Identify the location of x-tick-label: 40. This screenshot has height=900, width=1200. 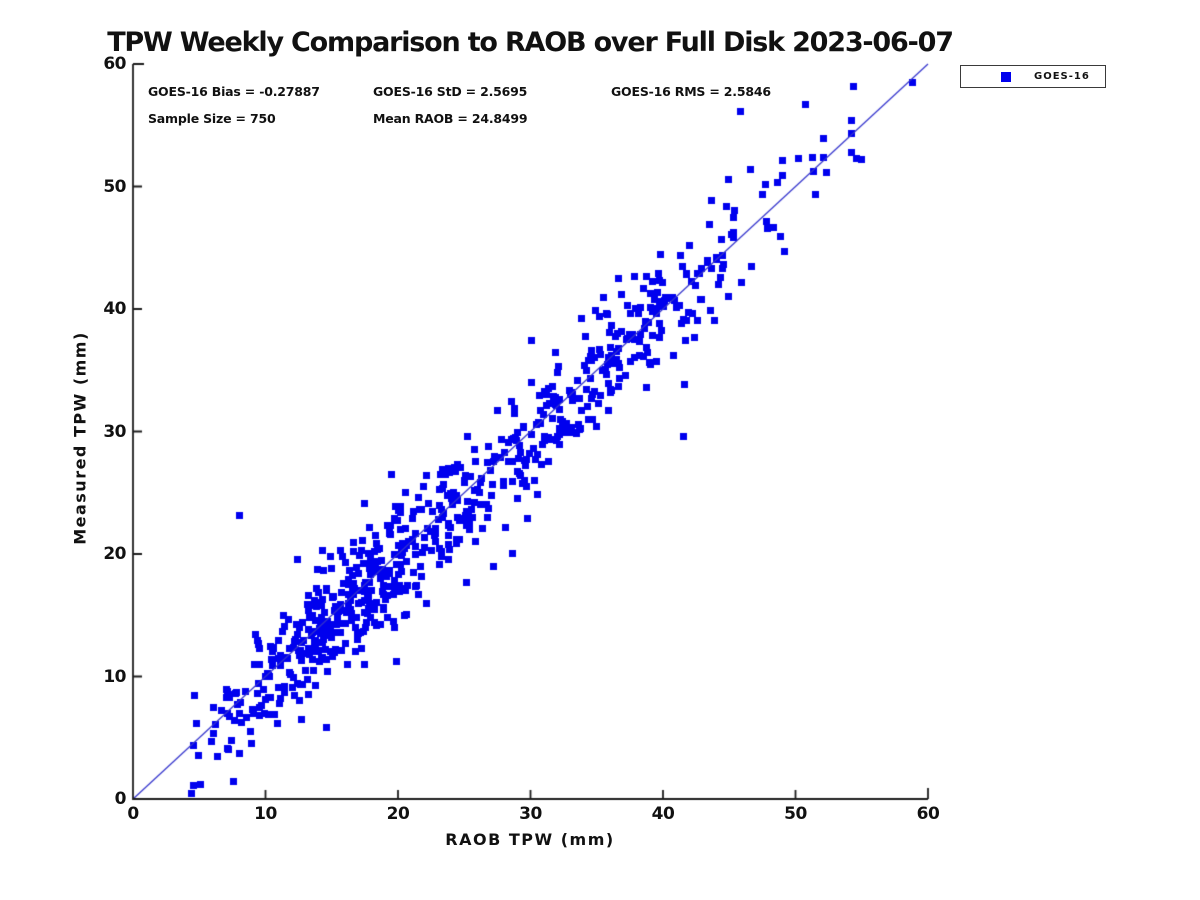
(663, 814).